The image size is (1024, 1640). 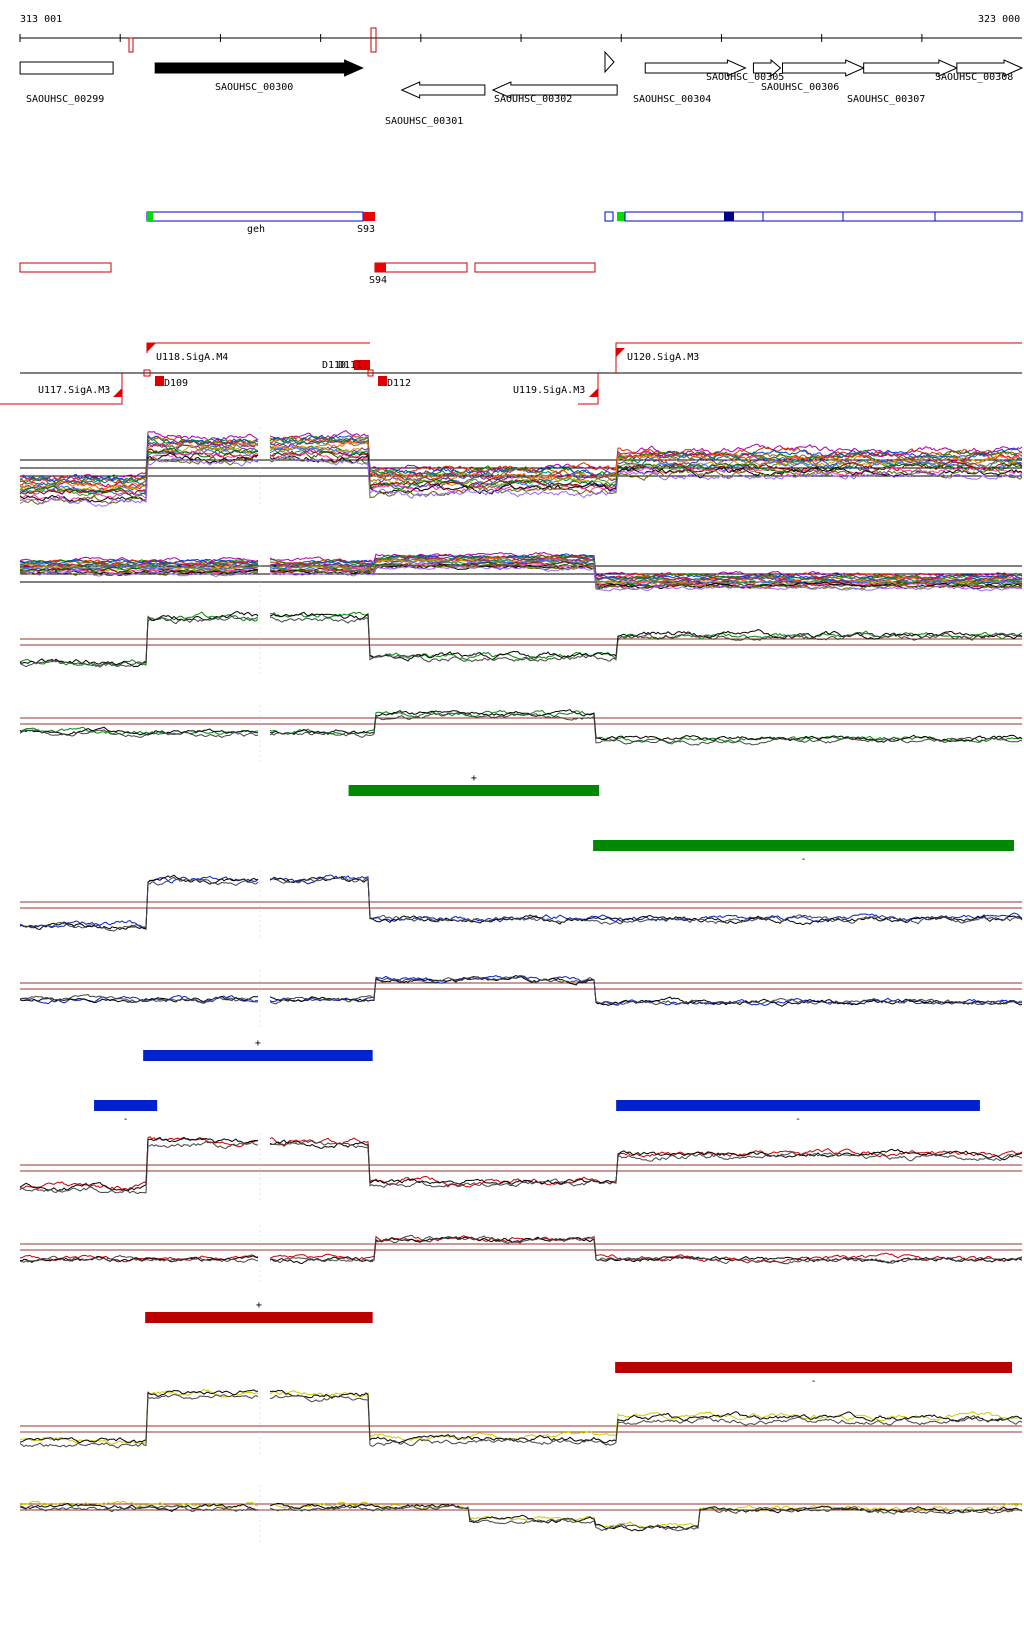 What do you see at coordinates (663, 357) in the screenshot?
I see `promoter-label: U120.SigA.M3` at bounding box center [663, 357].